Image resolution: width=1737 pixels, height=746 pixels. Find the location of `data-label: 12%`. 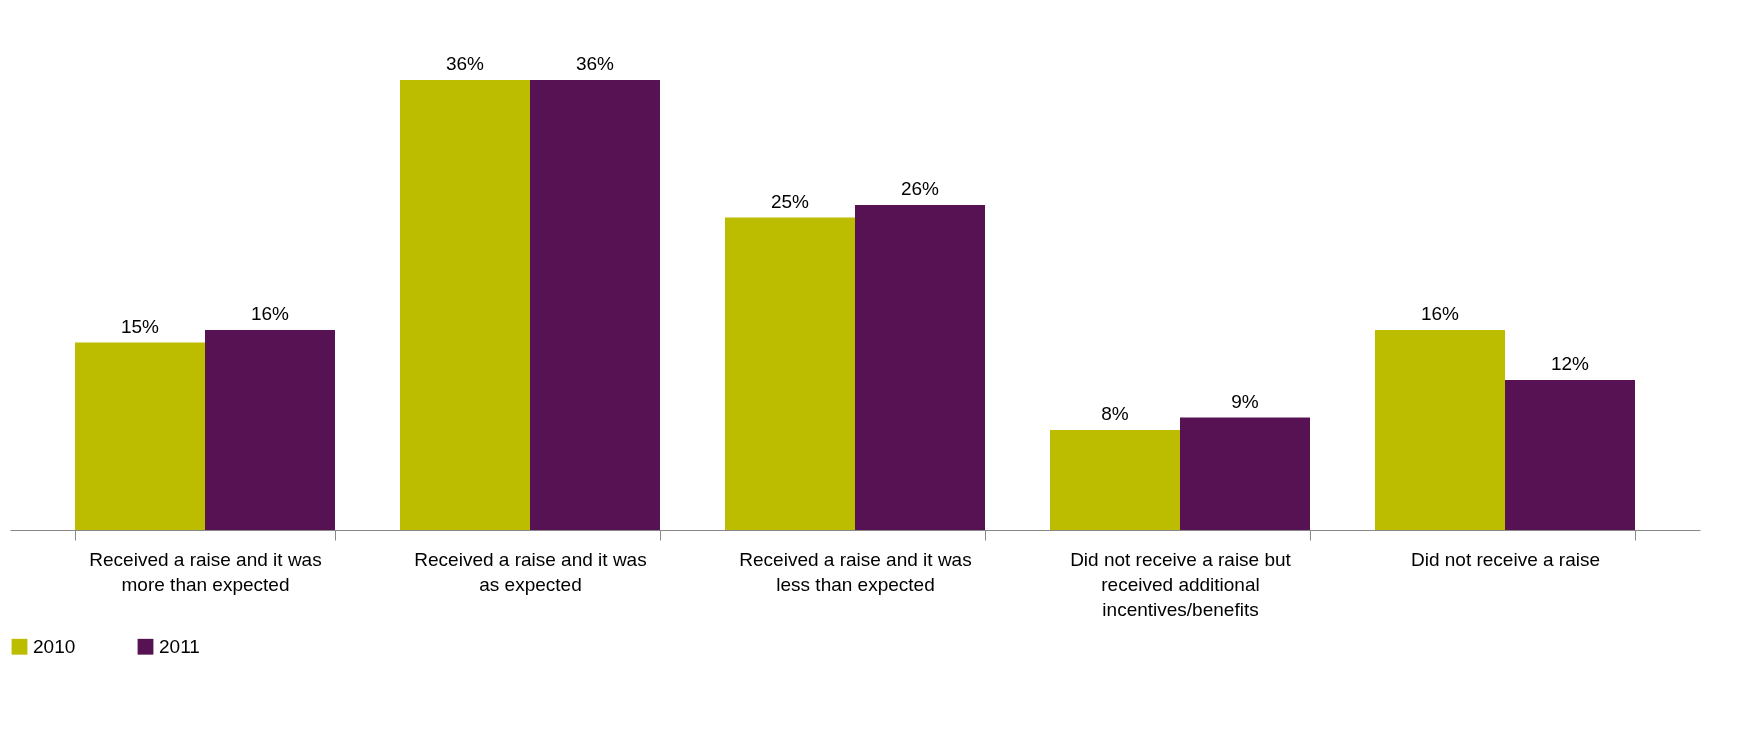

data-label: 12% is located at coordinates (1570, 363).